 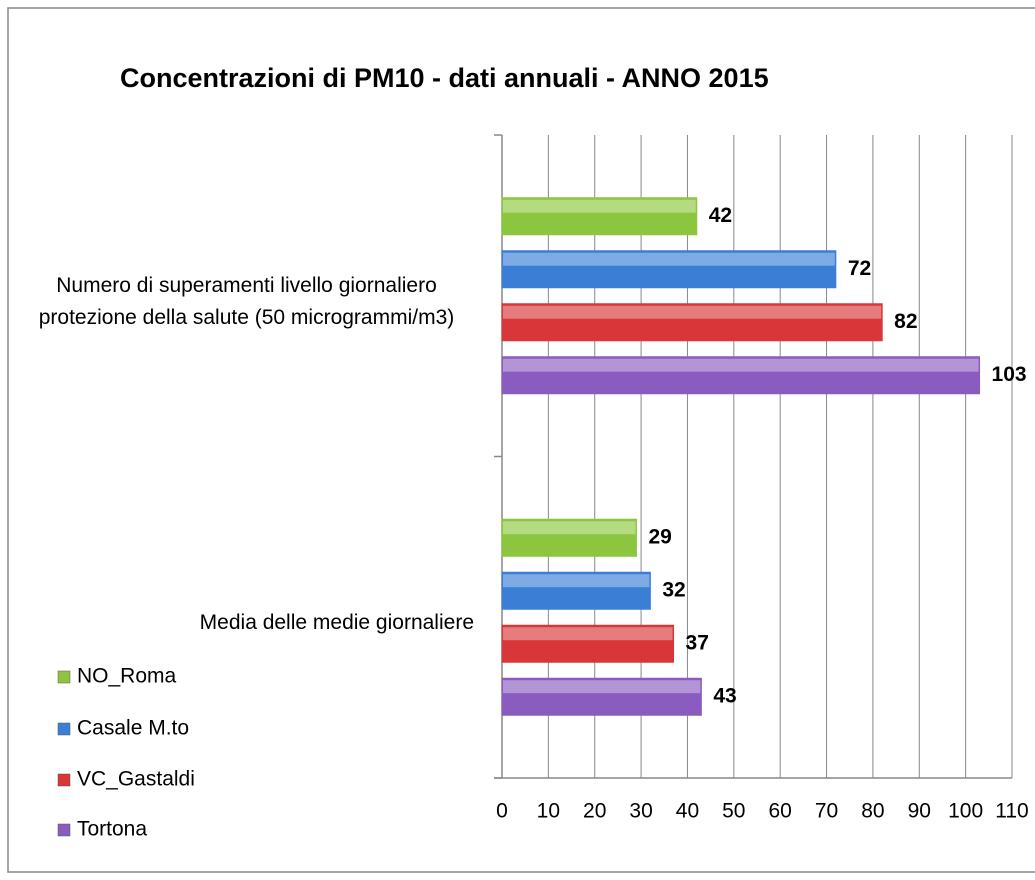 I want to click on x-tick-label: 90, so click(x=919, y=811).